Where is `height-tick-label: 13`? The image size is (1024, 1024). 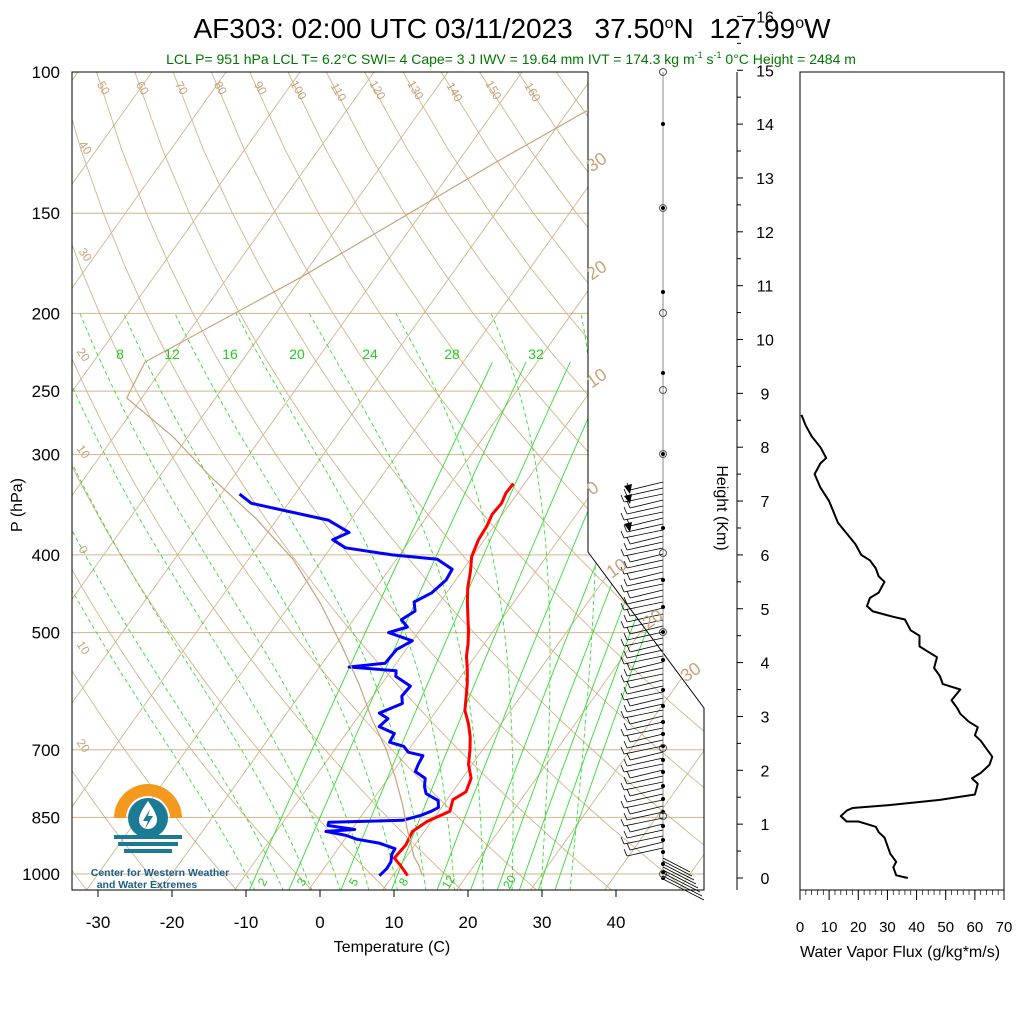 height-tick-label: 13 is located at coordinates (765, 179).